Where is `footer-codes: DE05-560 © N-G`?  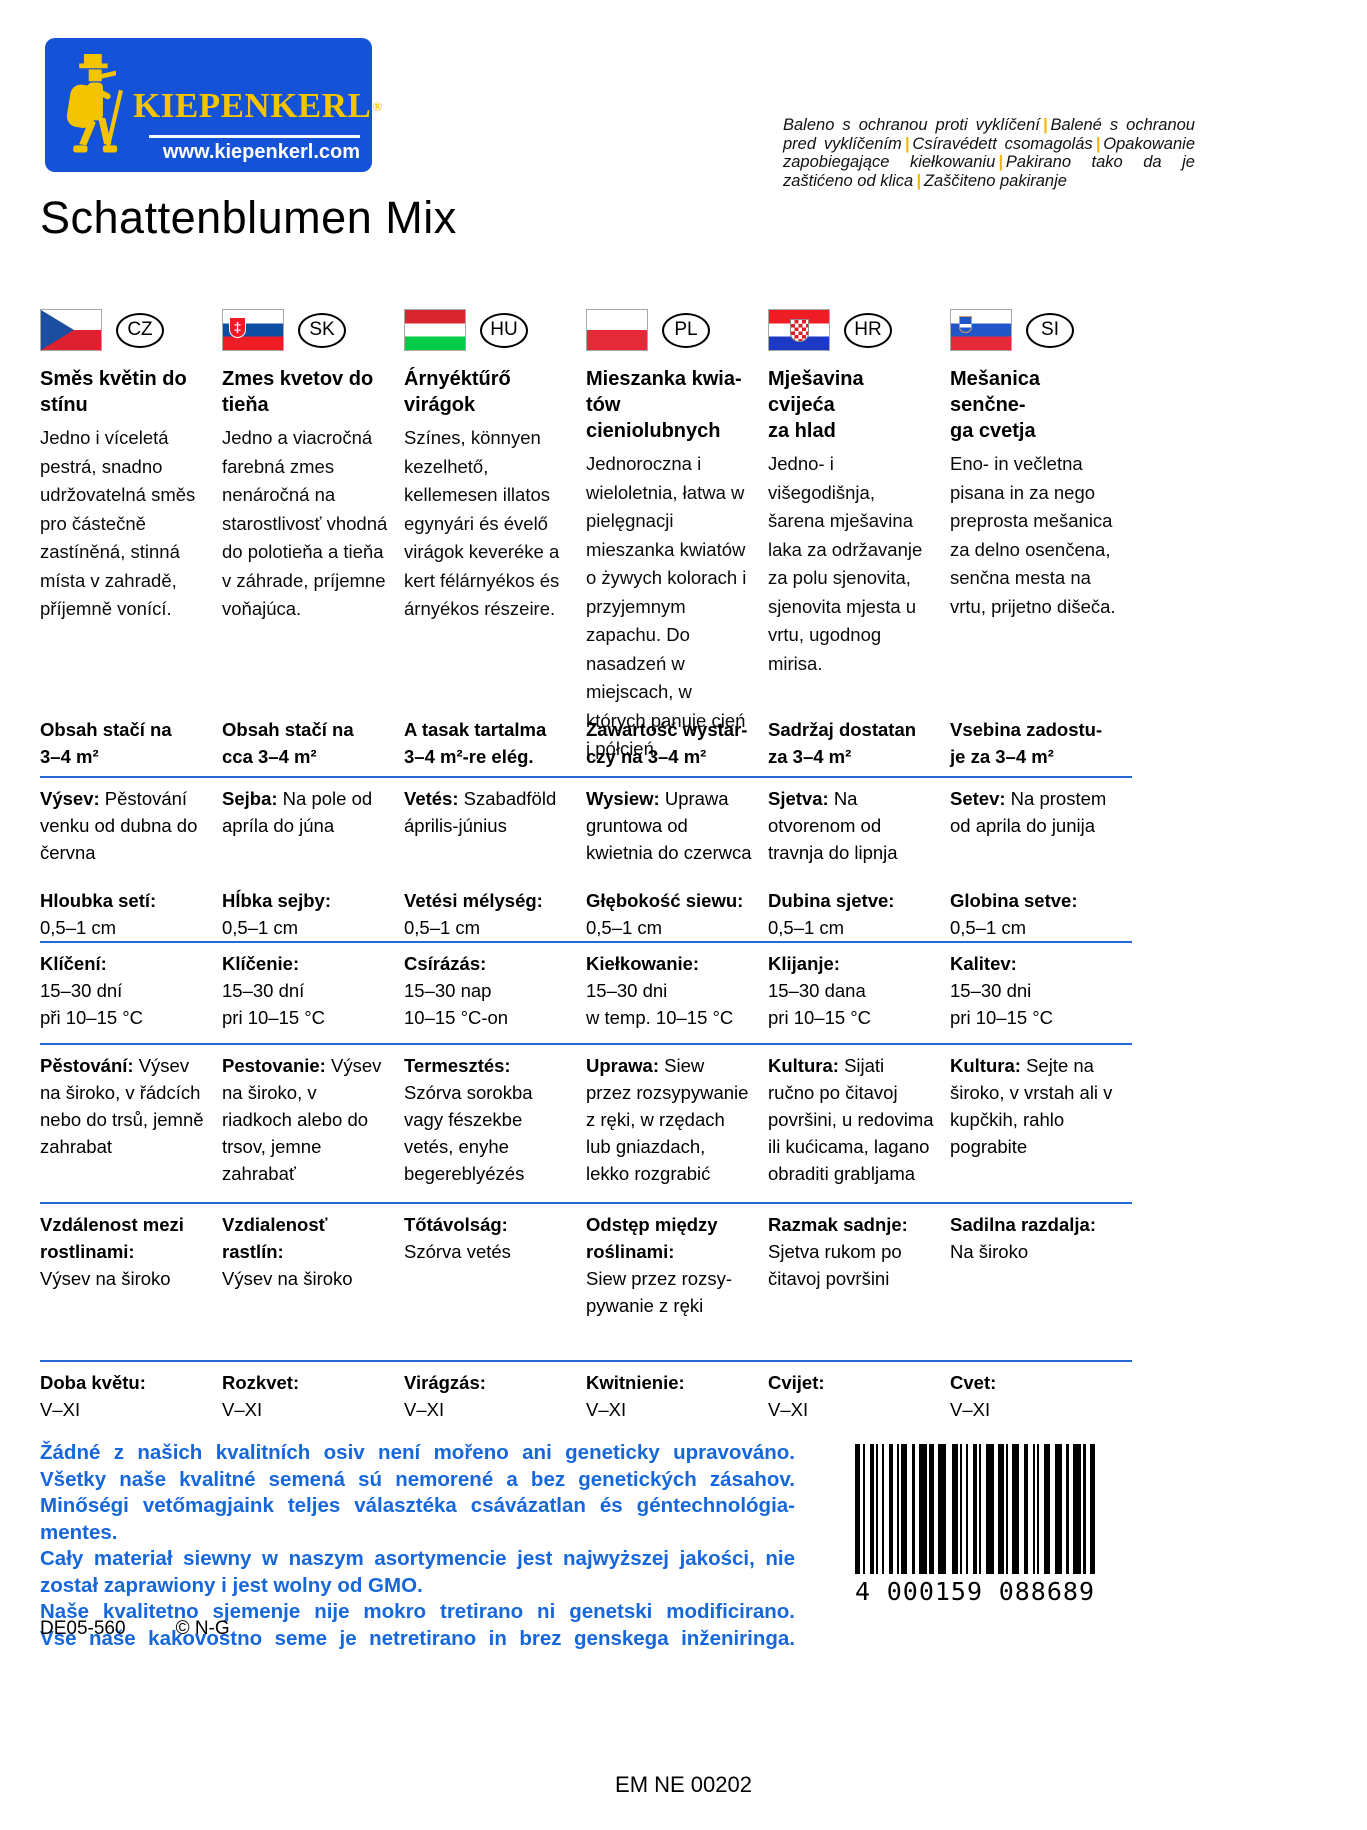 footer-codes: DE05-560 © N-G is located at coordinates (135, 1629).